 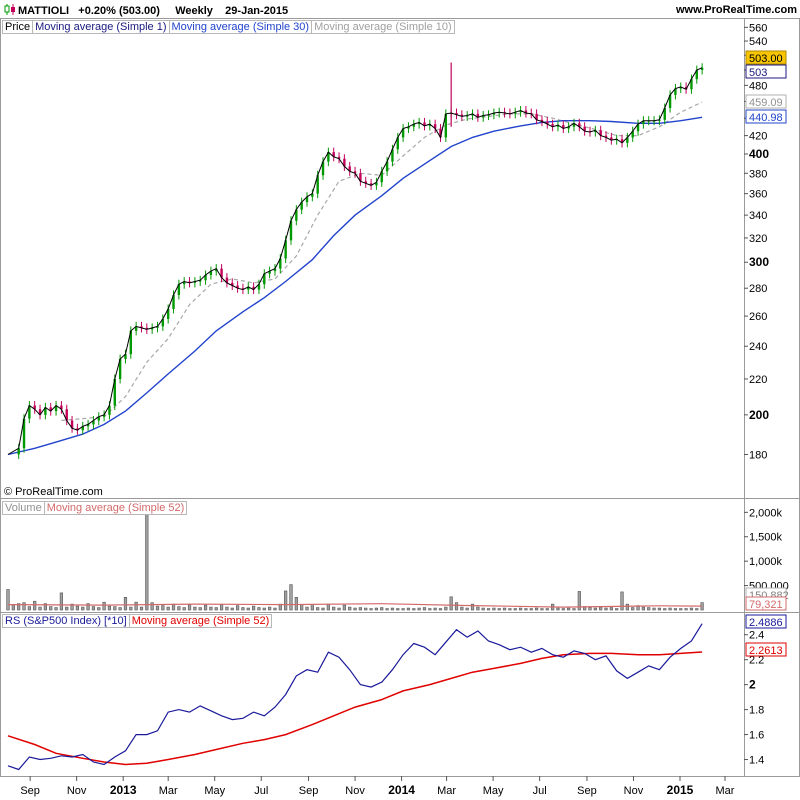 What do you see at coordinates (18, 27) in the screenshot?
I see `legend-price: Price` at bounding box center [18, 27].